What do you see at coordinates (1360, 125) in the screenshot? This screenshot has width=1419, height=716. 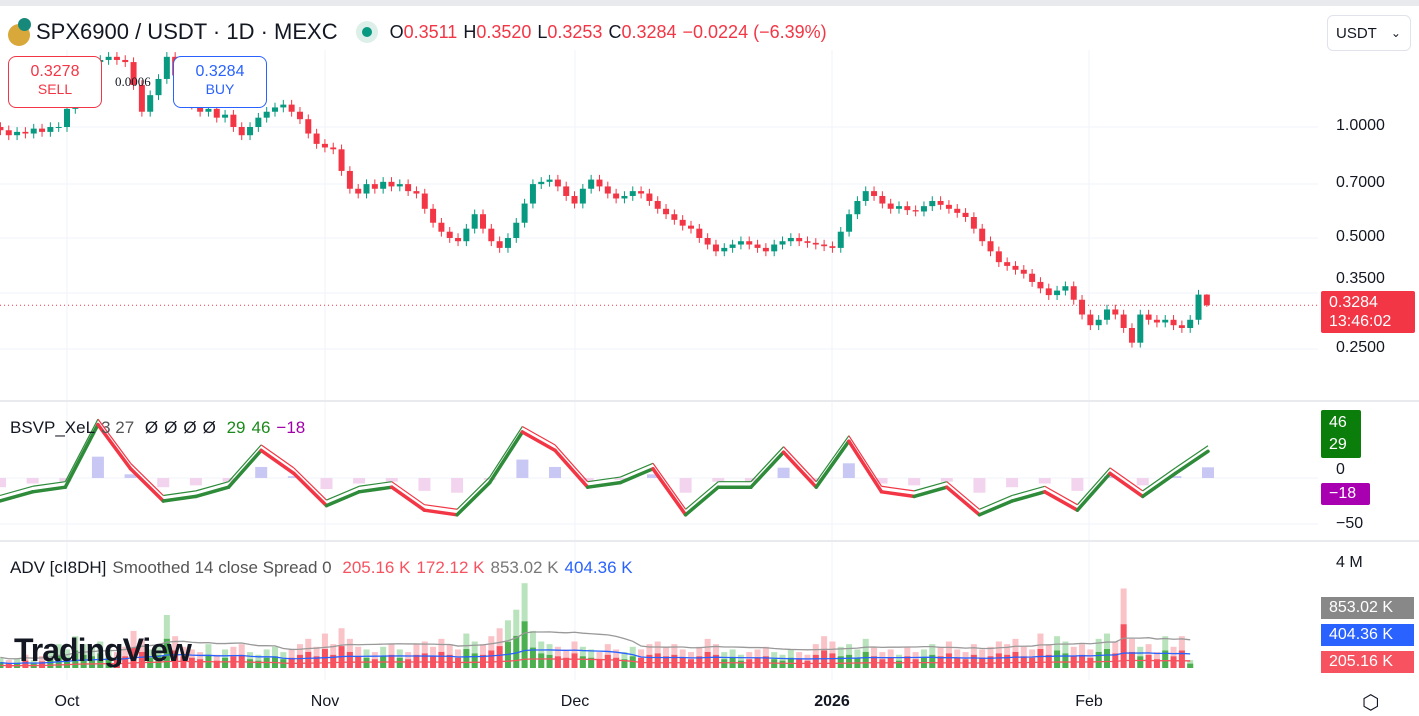 I see `price-tick: 1.0000` at bounding box center [1360, 125].